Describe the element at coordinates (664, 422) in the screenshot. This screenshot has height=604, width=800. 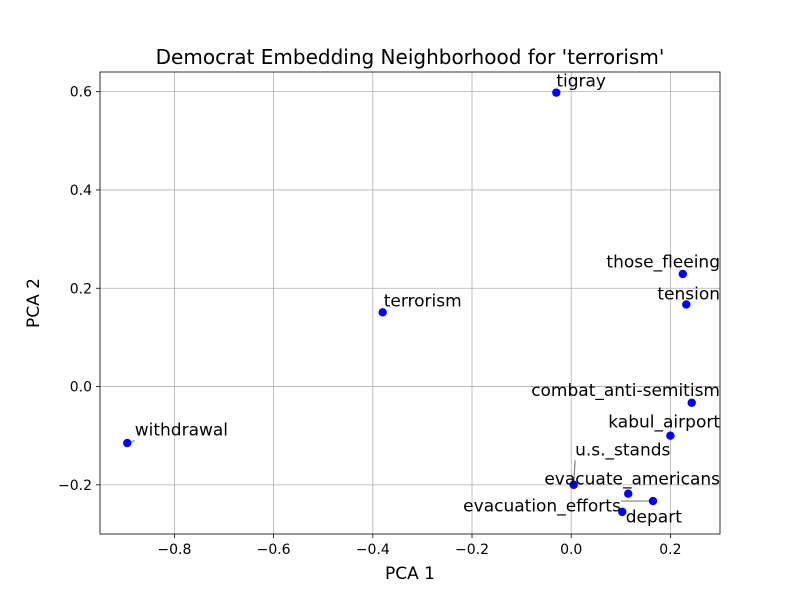
I see `point-label: kabul_airport` at that location.